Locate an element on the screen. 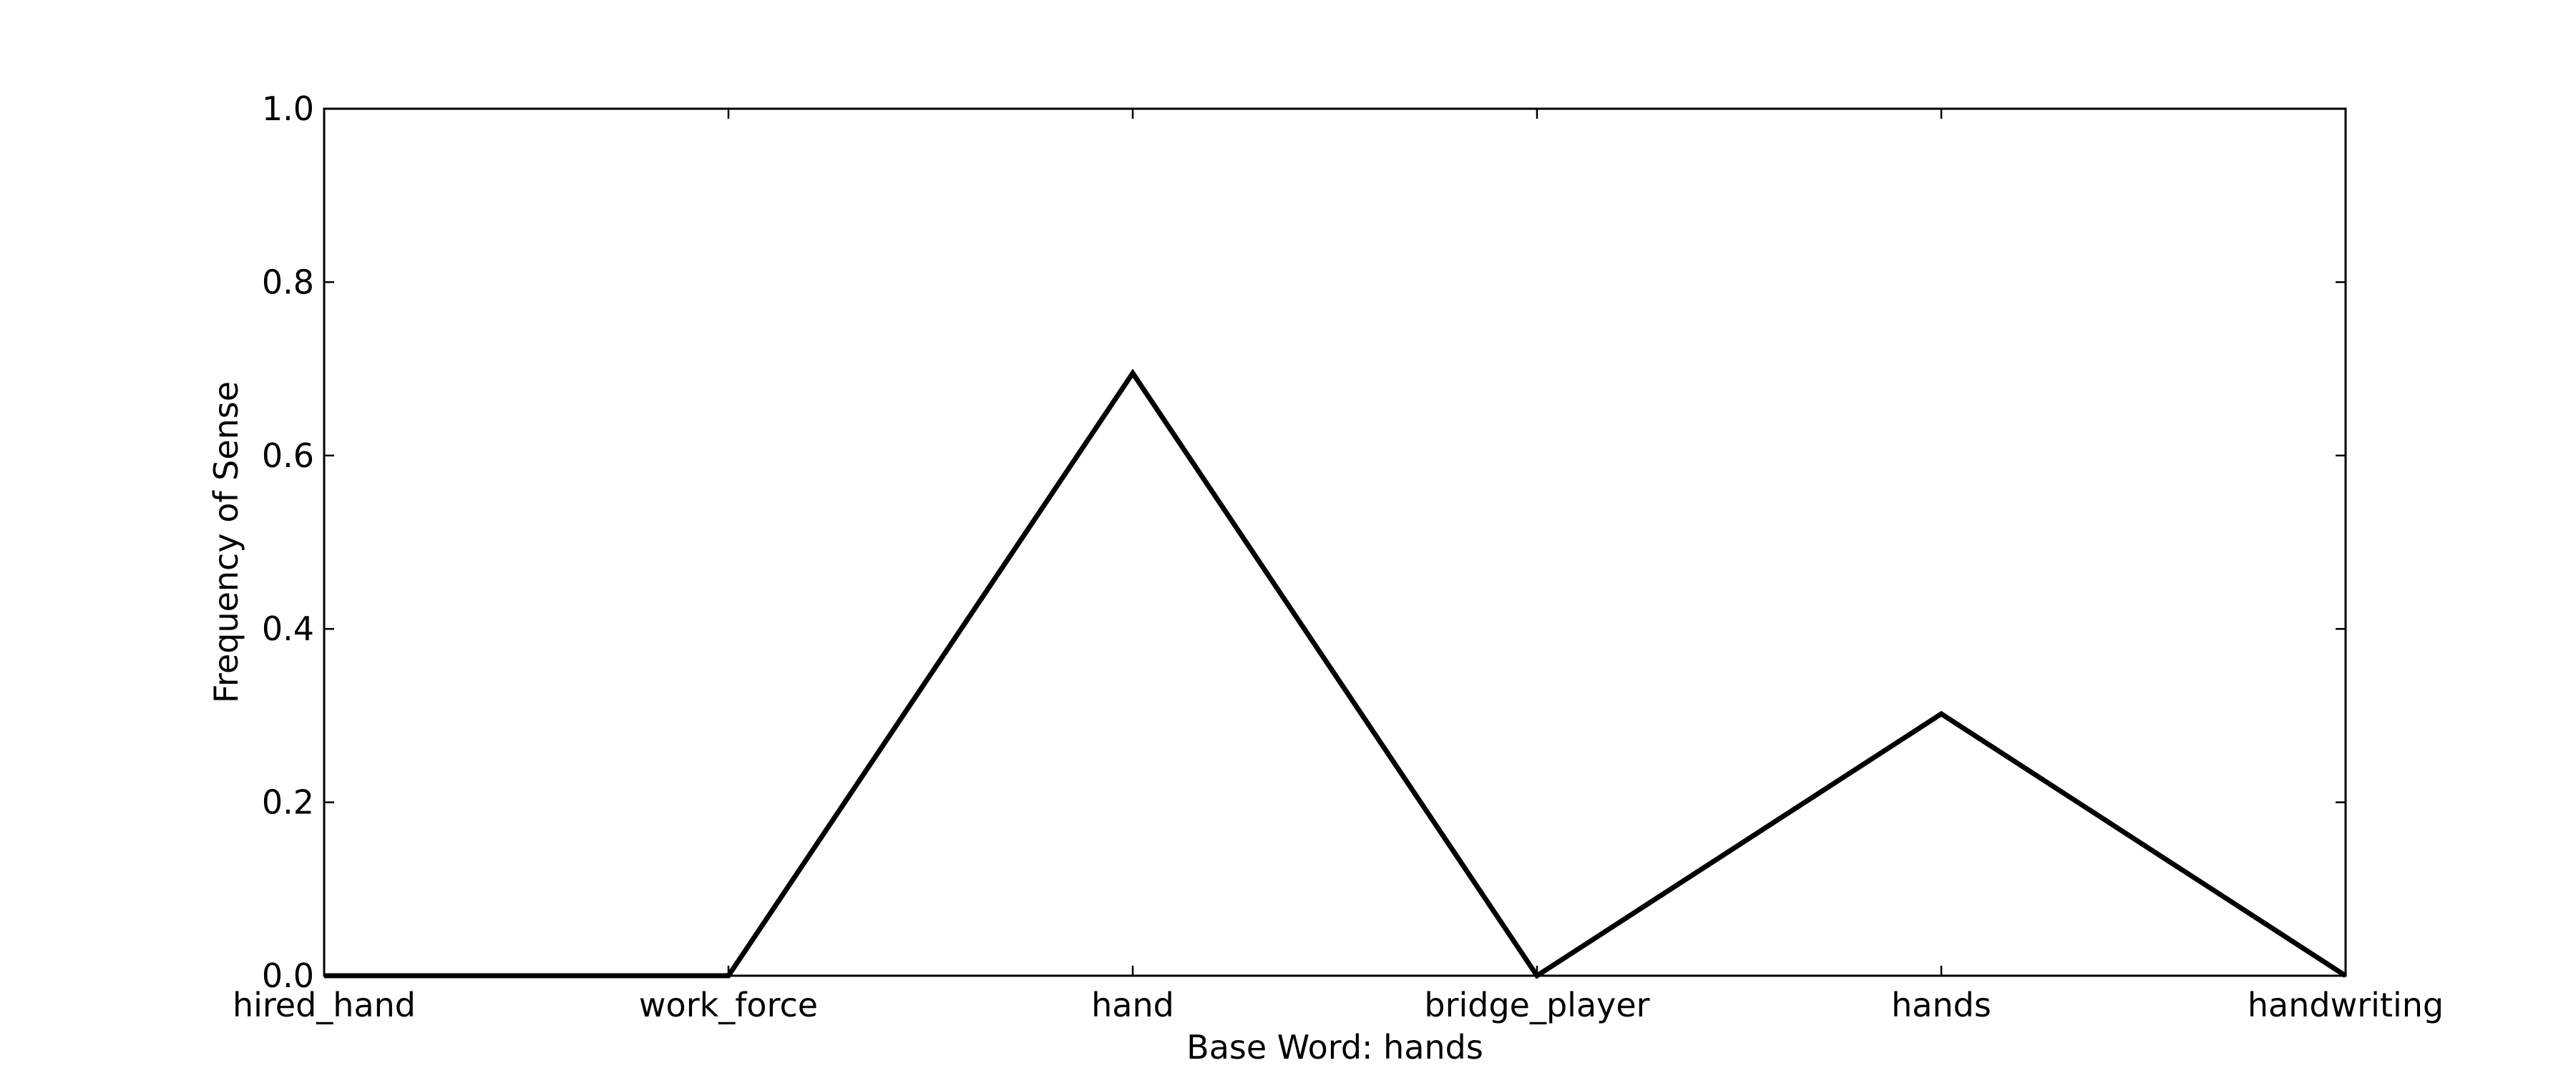 The height and width of the screenshot is (1073, 2576). x-tick-label: handwriting is located at coordinates (2346, 1005).